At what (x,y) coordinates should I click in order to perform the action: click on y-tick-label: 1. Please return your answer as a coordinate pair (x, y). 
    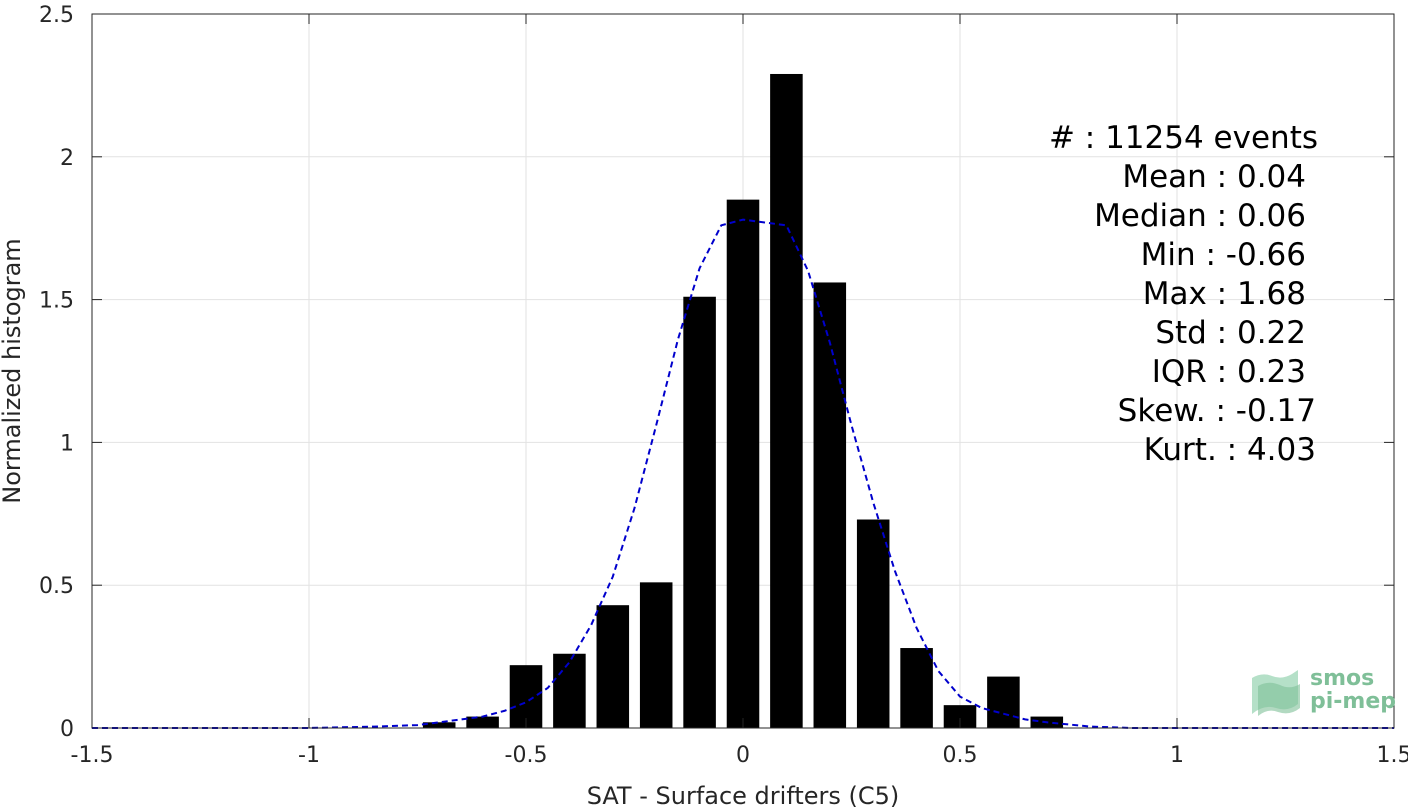
    Looking at the image, I should click on (67, 443).